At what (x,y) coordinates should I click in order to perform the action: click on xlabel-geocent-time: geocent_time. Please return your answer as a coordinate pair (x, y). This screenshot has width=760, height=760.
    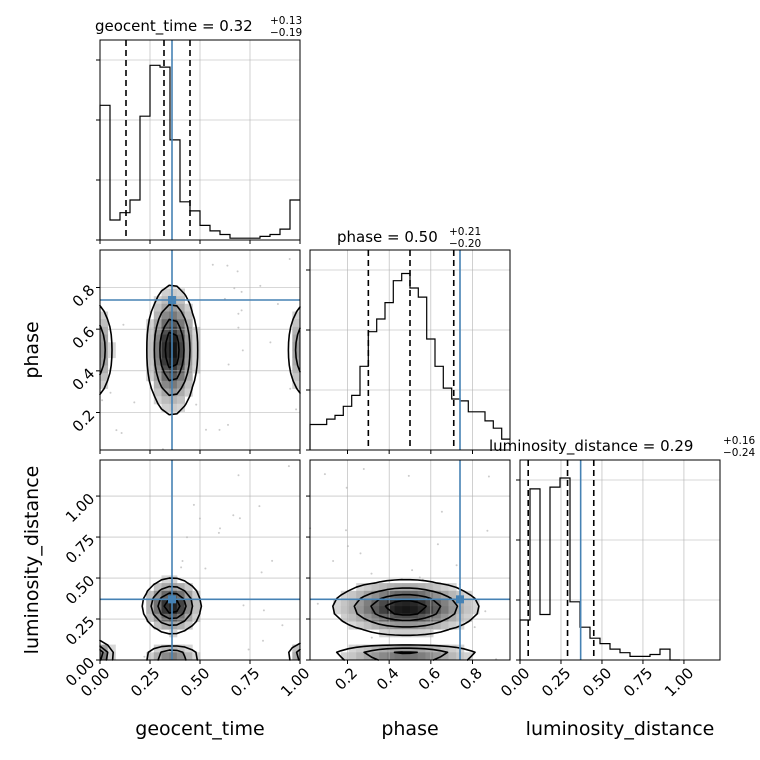
    Looking at the image, I should click on (199, 729).